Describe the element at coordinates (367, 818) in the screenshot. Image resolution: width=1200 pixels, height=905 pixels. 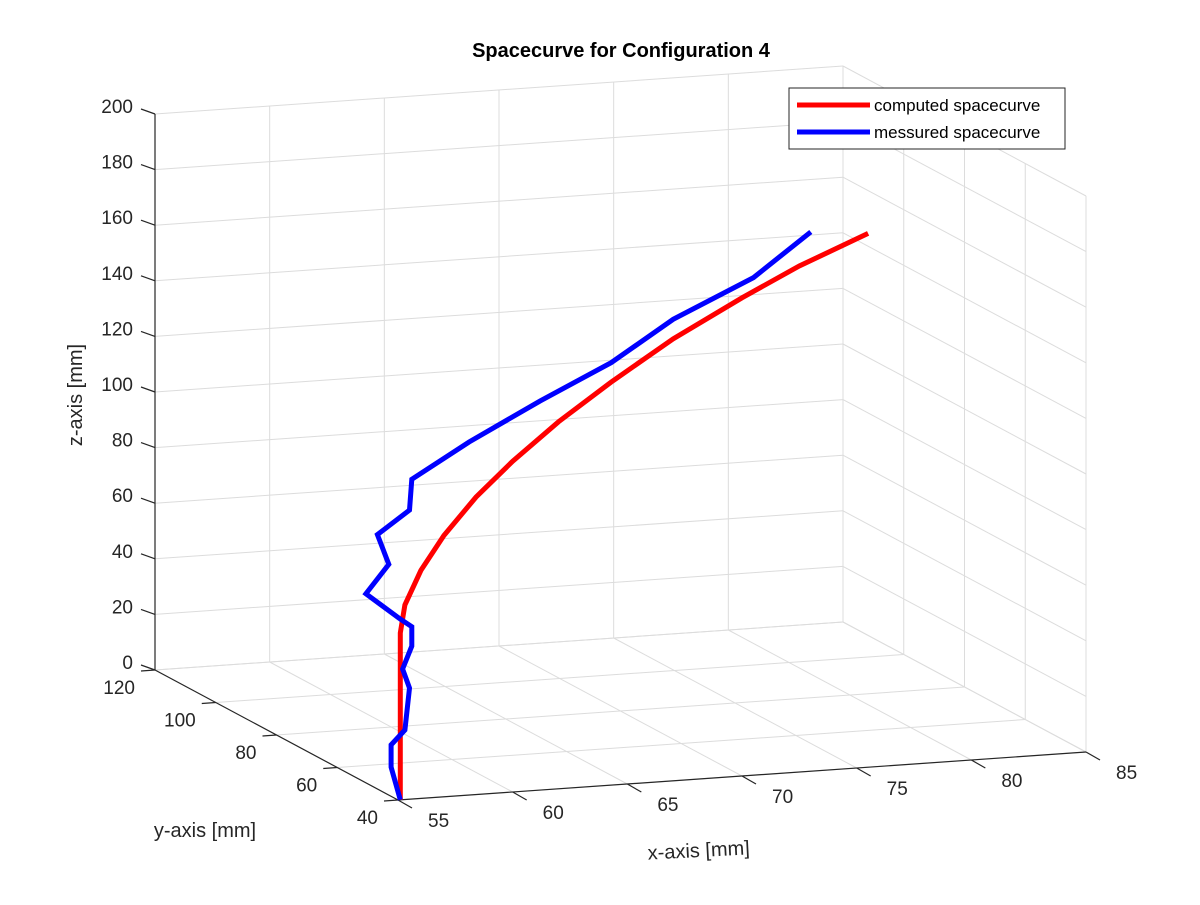
I see `y-tick-label: 40` at that location.